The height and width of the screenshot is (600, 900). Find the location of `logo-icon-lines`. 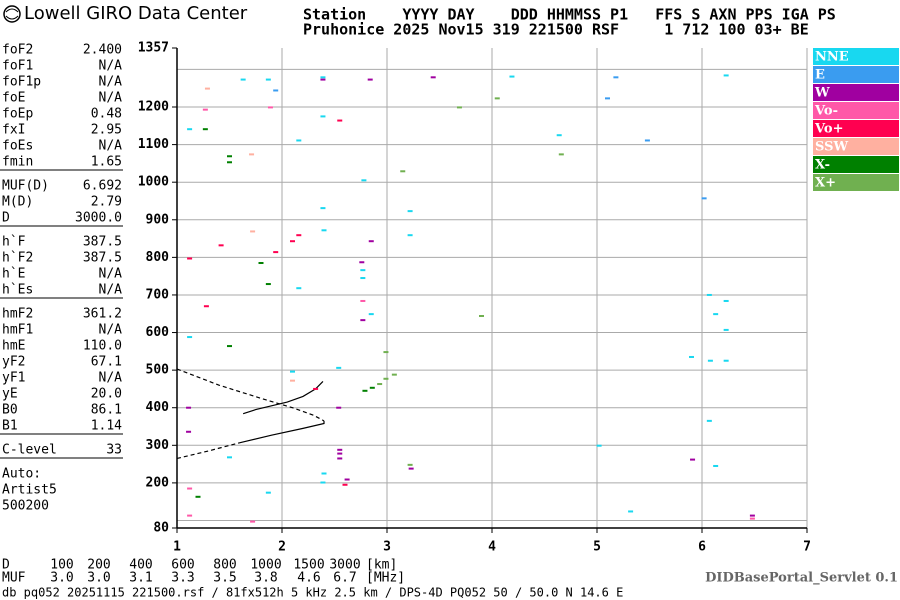

logo-icon-lines is located at coordinates (12, 14).